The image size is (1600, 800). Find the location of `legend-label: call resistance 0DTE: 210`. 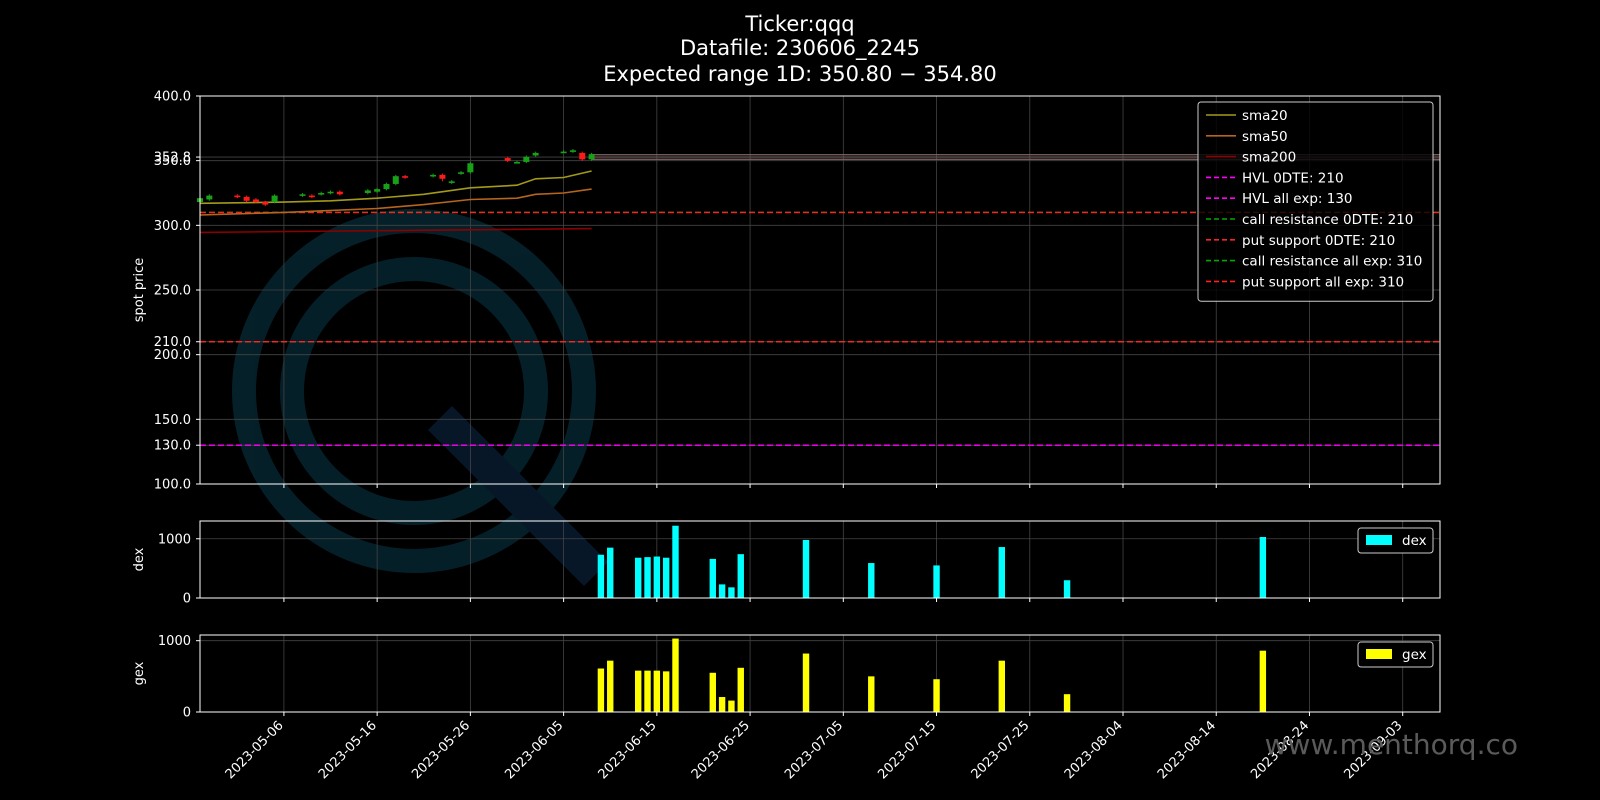

legend-label: call resistance 0DTE: 210 is located at coordinates (1327, 220).